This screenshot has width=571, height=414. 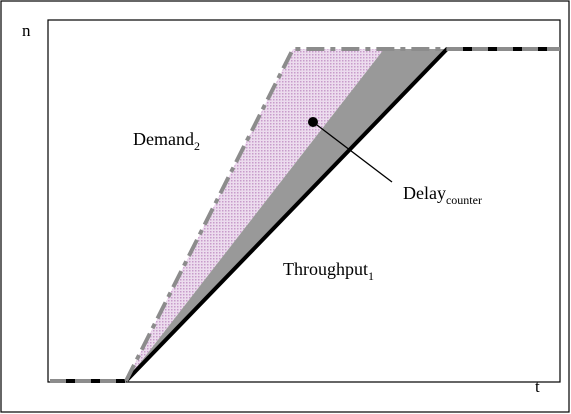 What do you see at coordinates (197, 146) in the screenshot?
I see `demand-label-subscript: 2` at bounding box center [197, 146].